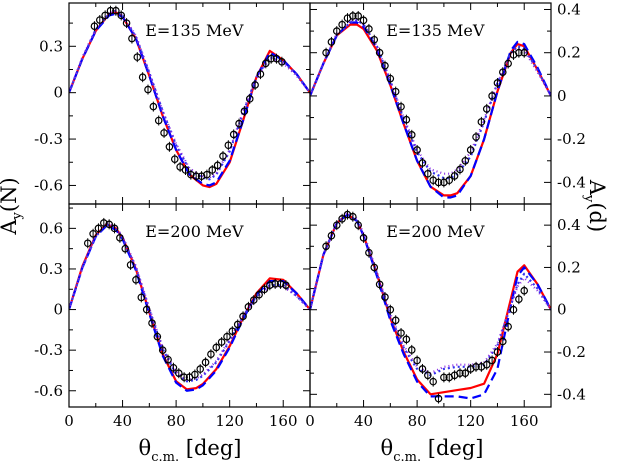 Image resolution: width=618 pixels, height=466 pixels. Describe the element at coordinates (48, 185) in the screenshot. I see `y-tick-label: -0.6` at that location.